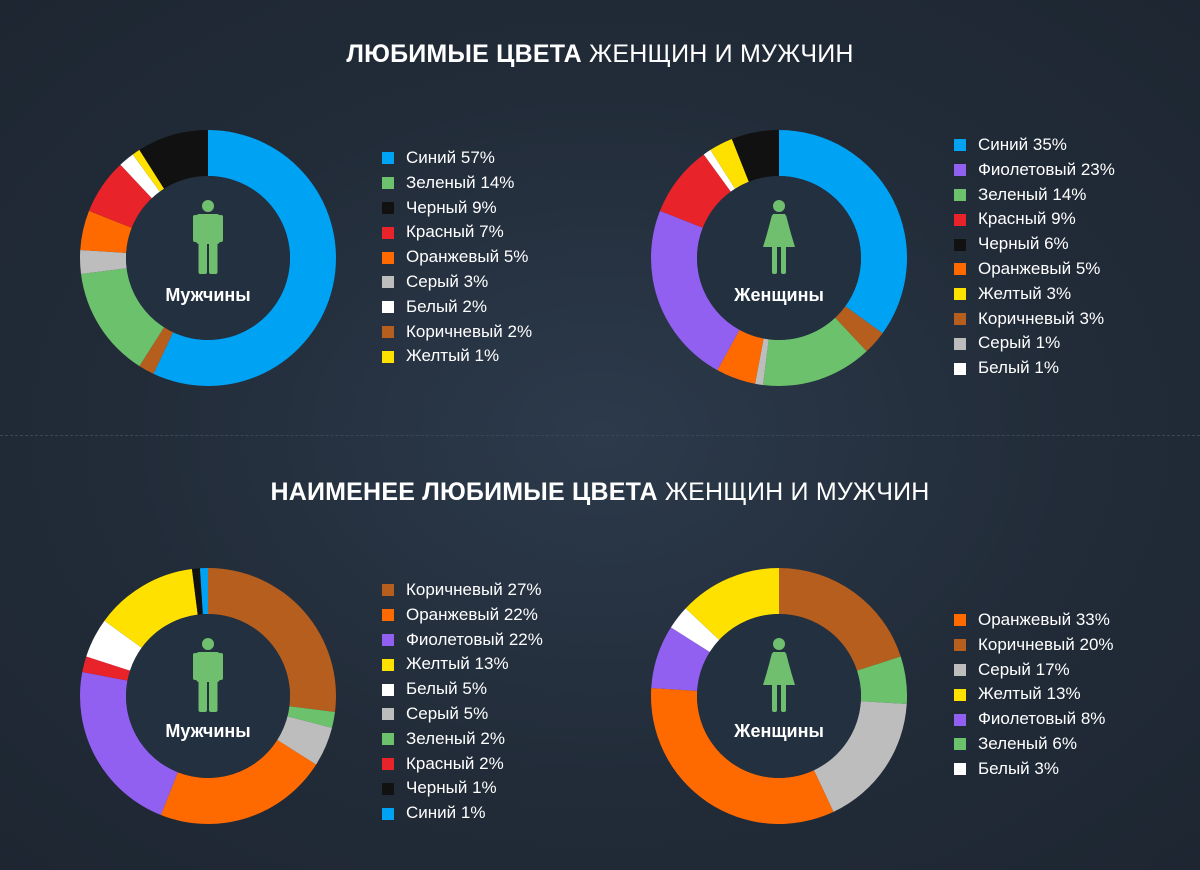 This screenshot has width=1200, height=870. What do you see at coordinates (1034, 769) in the screenshot?
I see `legend-item-white: Белый 3%` at bounding box center [1034, 769].